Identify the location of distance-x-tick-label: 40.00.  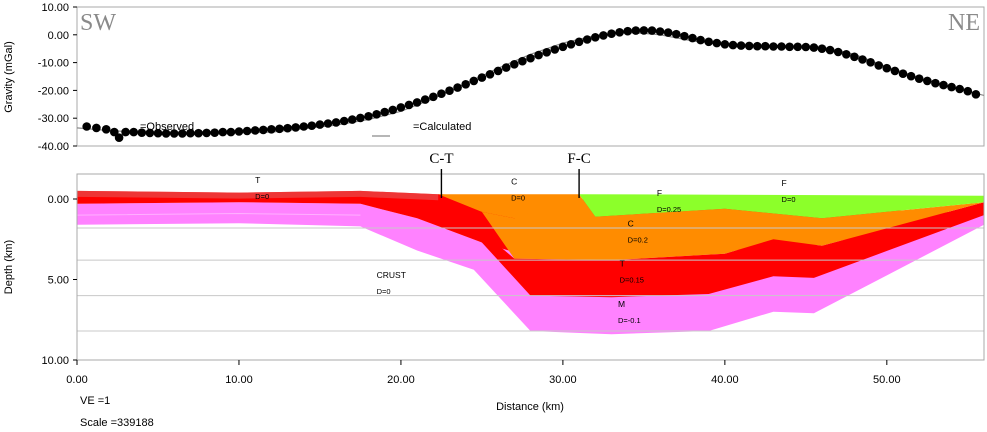
(725, 380).